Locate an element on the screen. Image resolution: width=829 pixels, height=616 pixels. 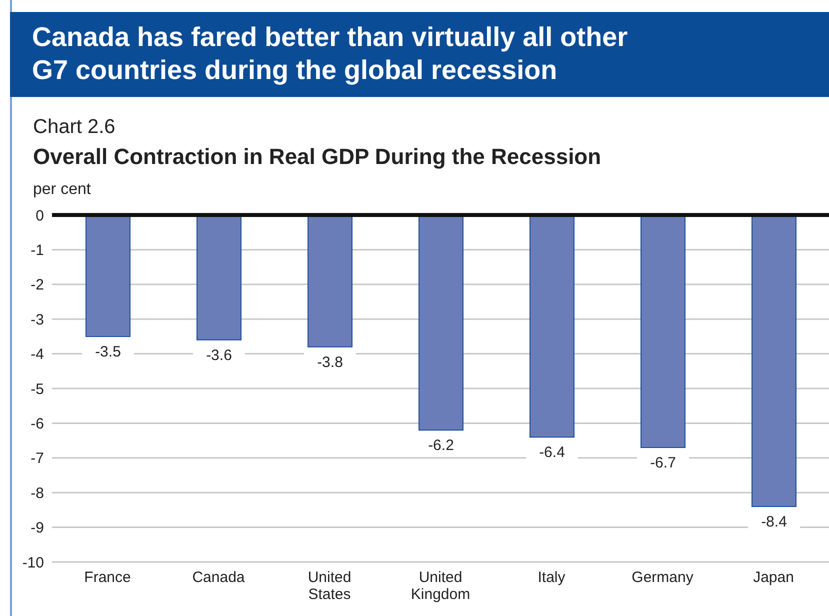
y-tick-label: -5 is located at coordinates (37, 389).